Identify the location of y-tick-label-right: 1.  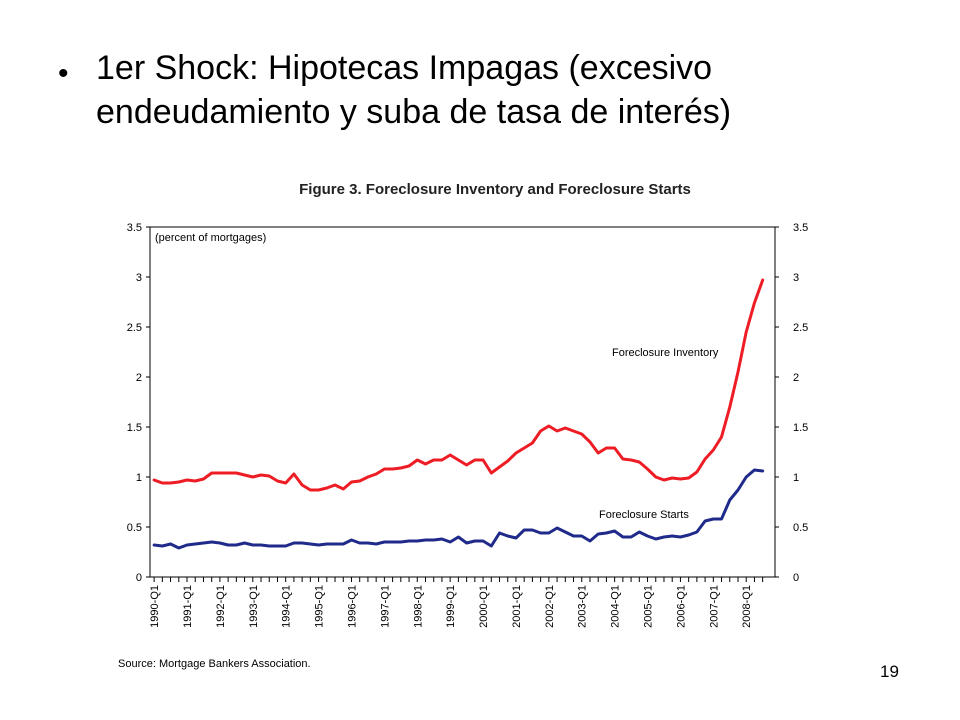
(796, 478).